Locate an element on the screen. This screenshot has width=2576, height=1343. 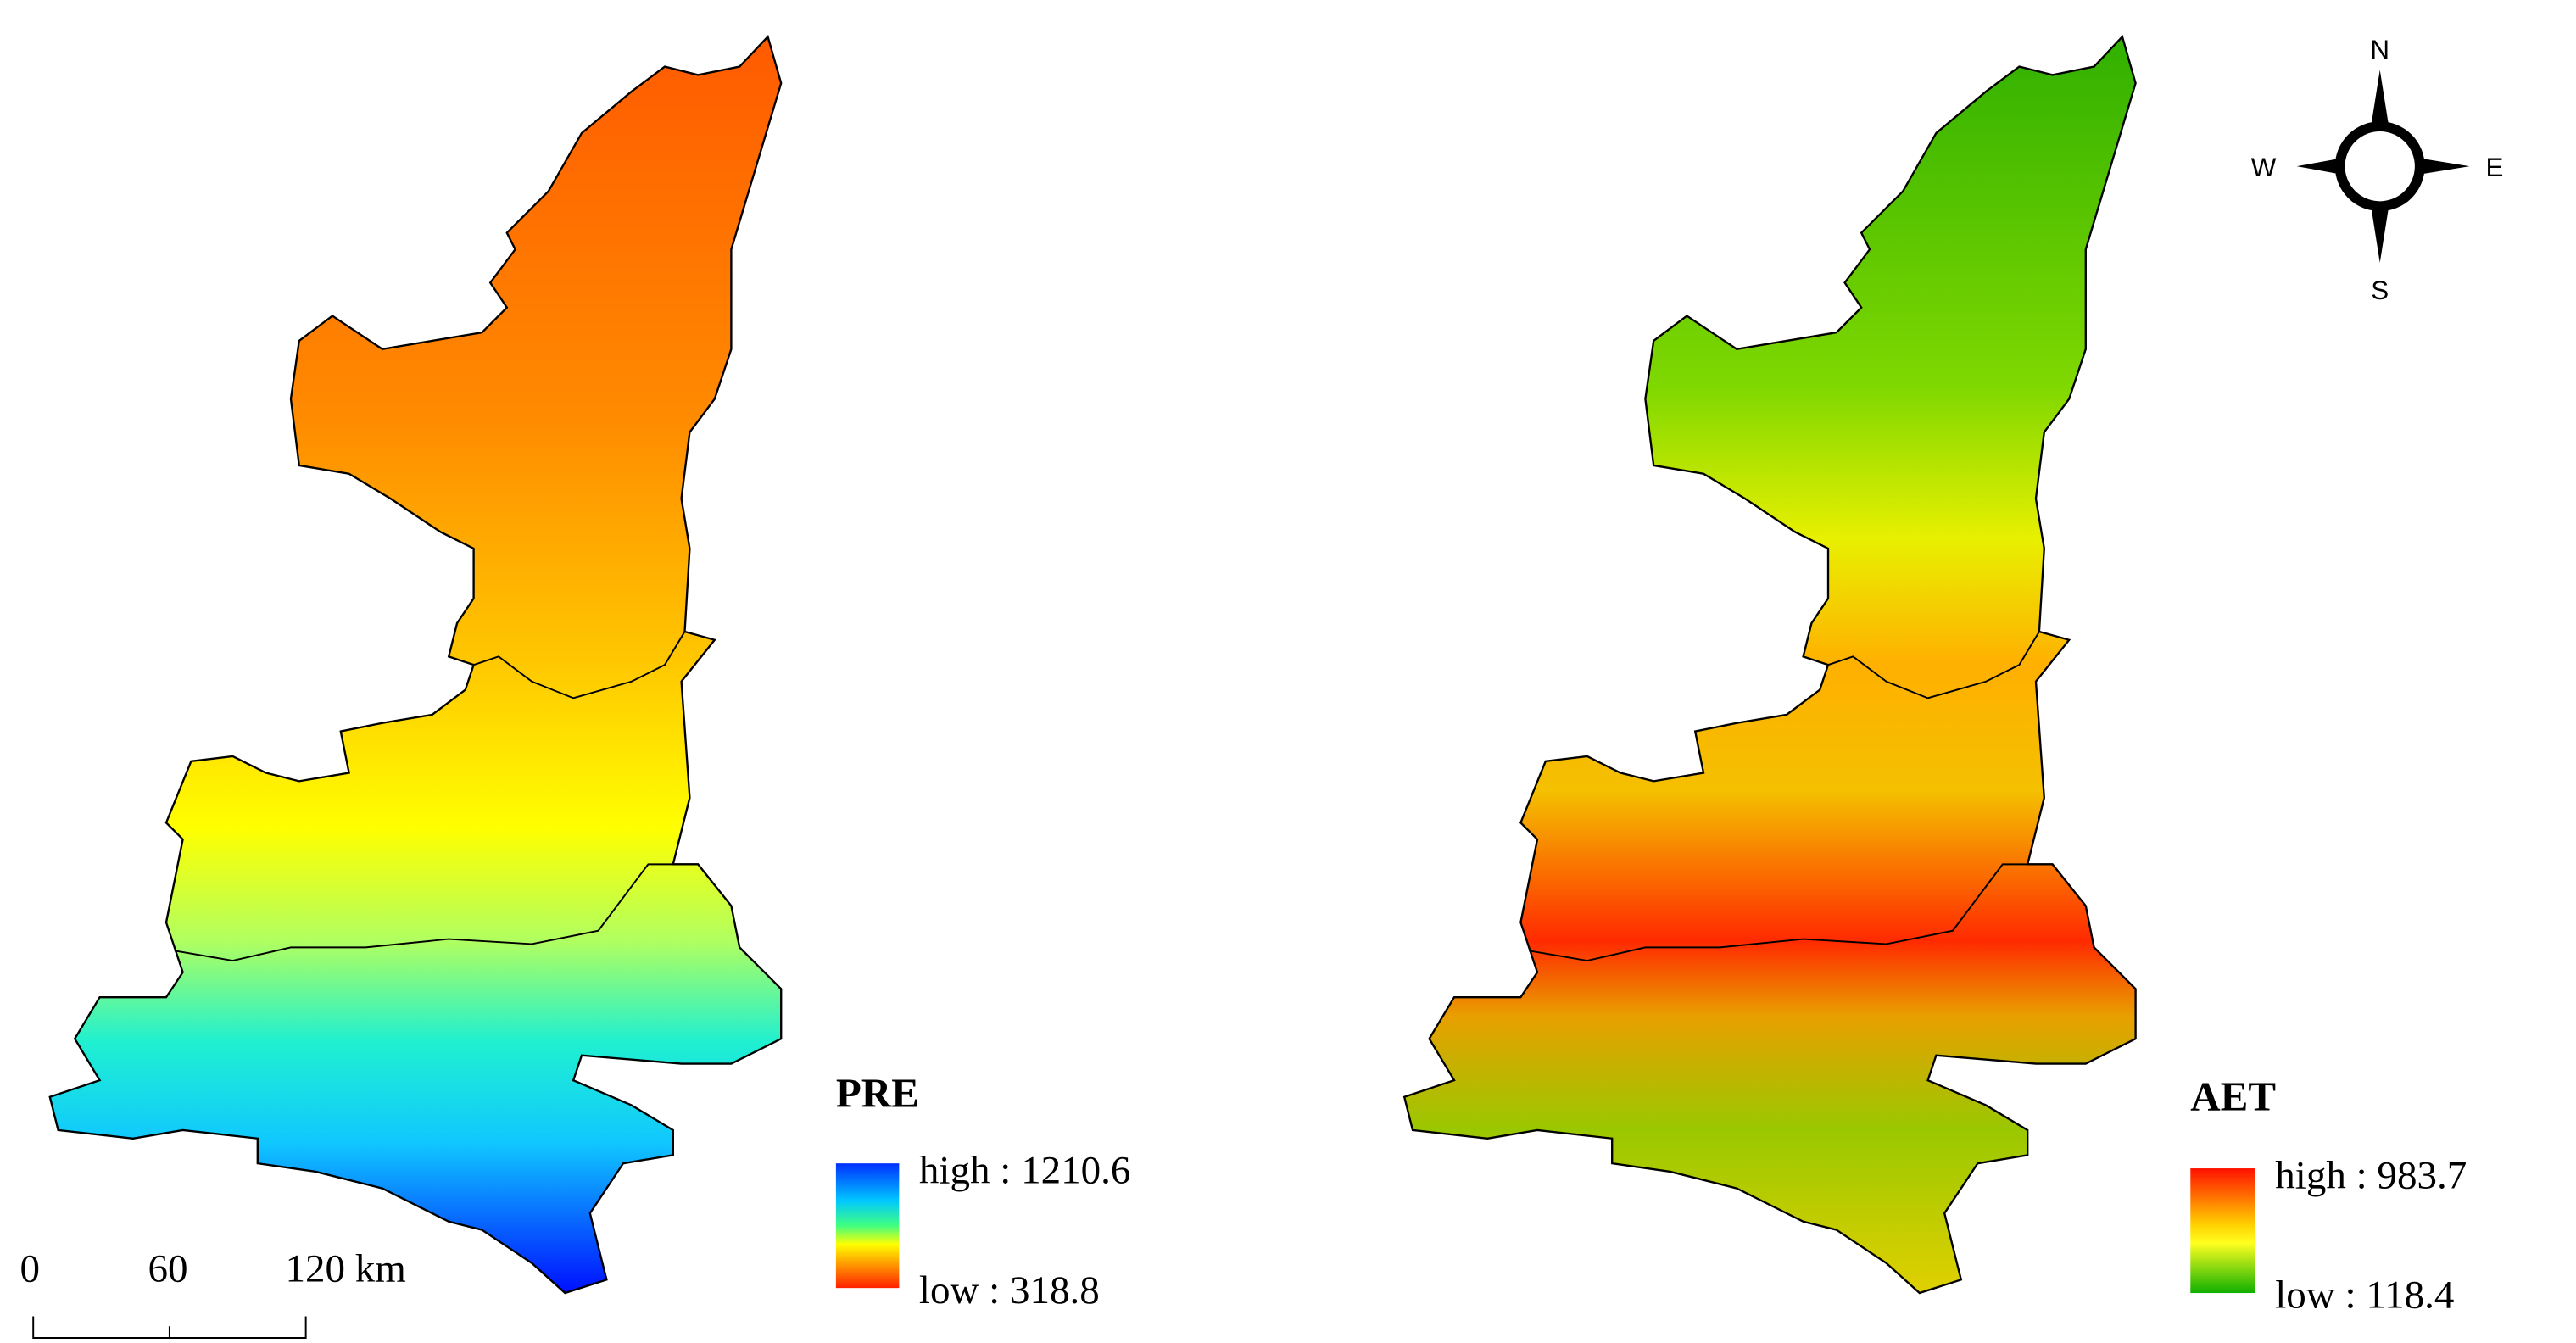
scale-label: 60 is located at coordinates (167, 1268).